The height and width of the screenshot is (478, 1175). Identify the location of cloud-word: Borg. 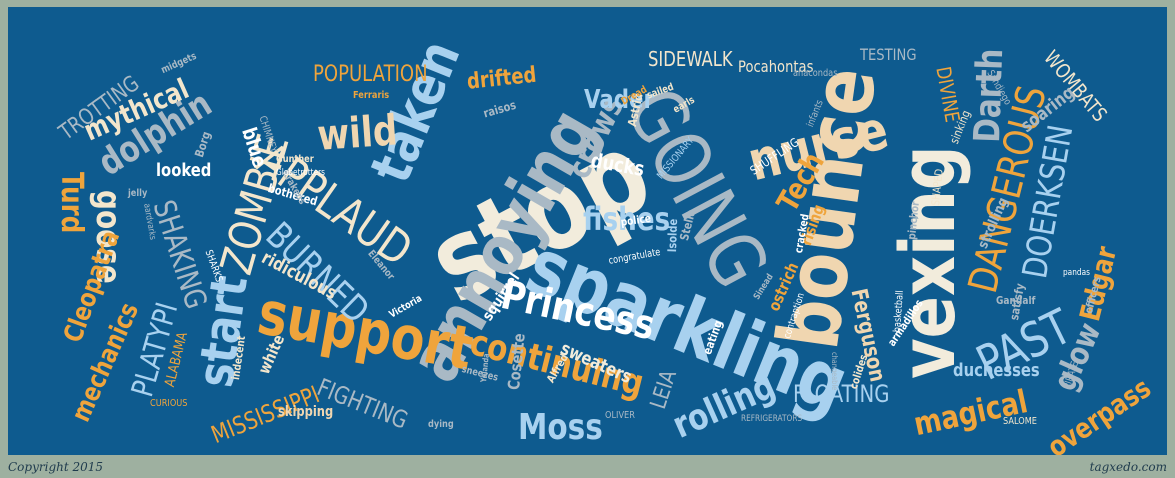
(203, 144).